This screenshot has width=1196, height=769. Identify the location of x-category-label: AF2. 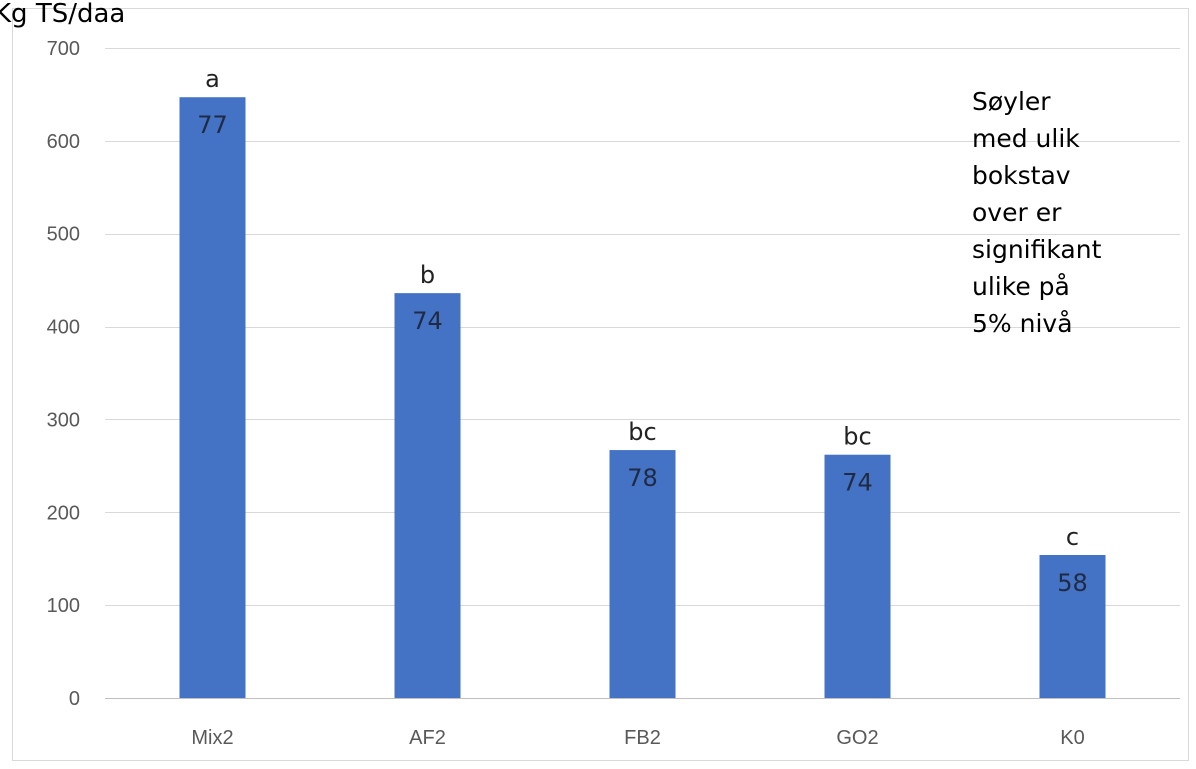
(427, 738).